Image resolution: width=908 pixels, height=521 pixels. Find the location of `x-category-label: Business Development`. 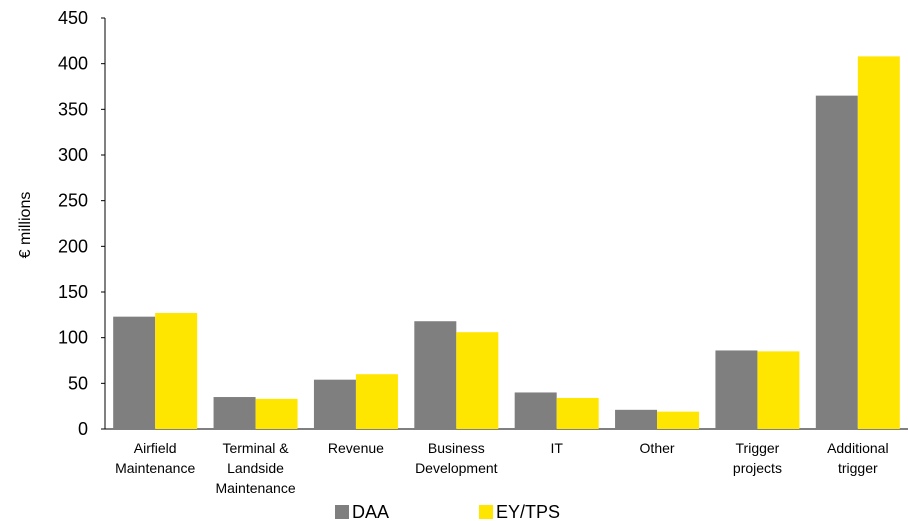

x-category-label: Business Development is located at coordinates (456, 458).